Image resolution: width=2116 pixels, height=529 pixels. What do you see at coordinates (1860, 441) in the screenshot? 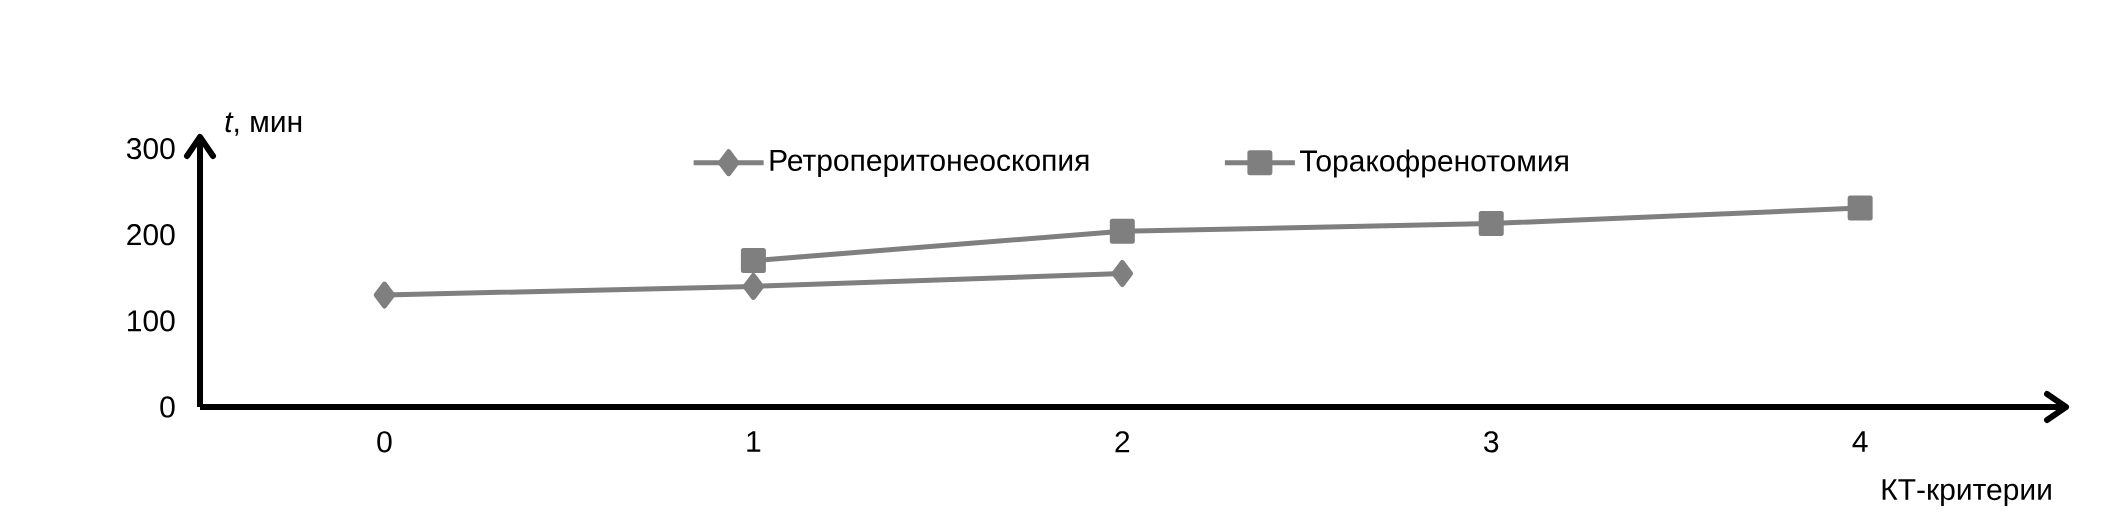
I see `x-tick-label: 4` at bounding box center [1860, 441].